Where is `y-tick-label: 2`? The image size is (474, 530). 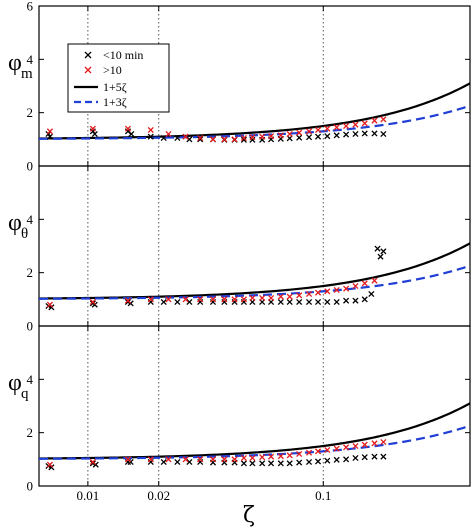
y-tick-label: 2 is located at coordinates (30, 432).